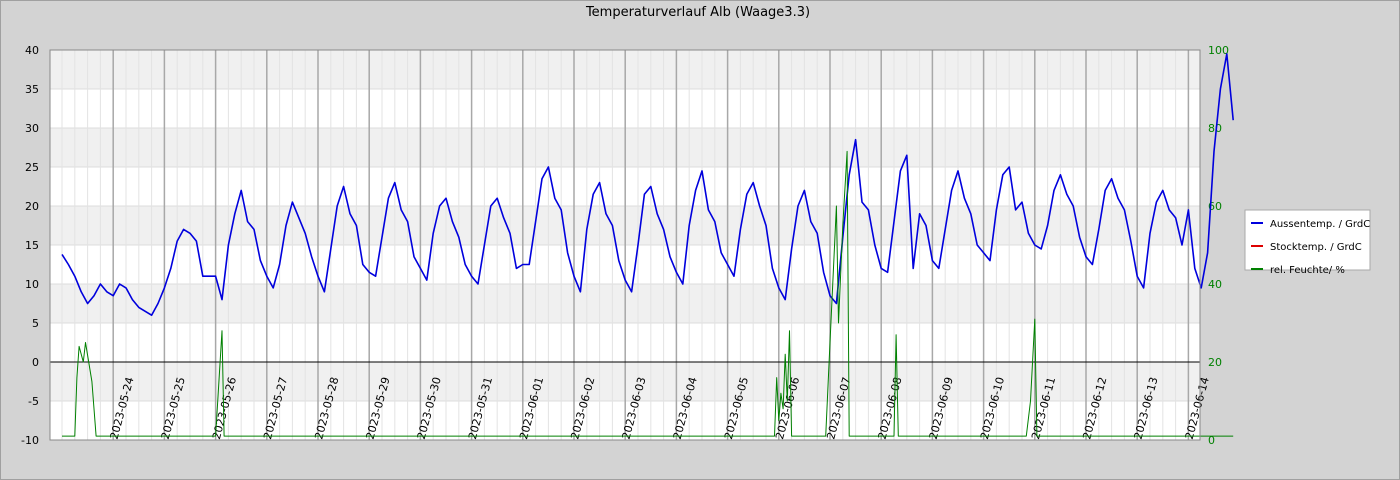 The height and width of the screenshot is (480, 1400). What do you see at coordinates (697, 12) in the screenshot?
I see `chart-title: Temperaturverlauf Alb (Waage3.3)` at bounding box center [697, 12].